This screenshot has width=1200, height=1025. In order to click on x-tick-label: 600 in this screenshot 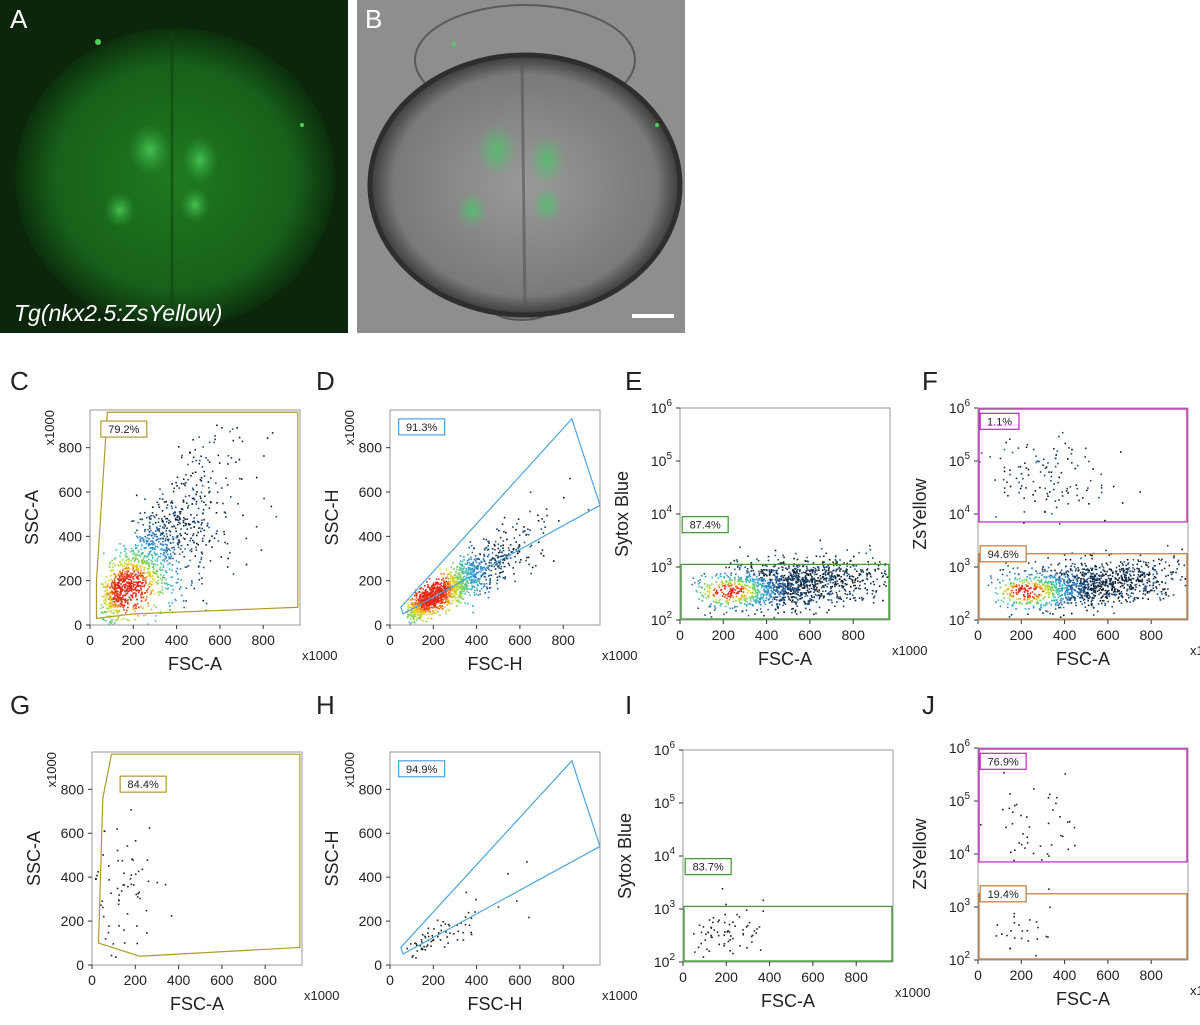, I will do `click(810, 635)`.